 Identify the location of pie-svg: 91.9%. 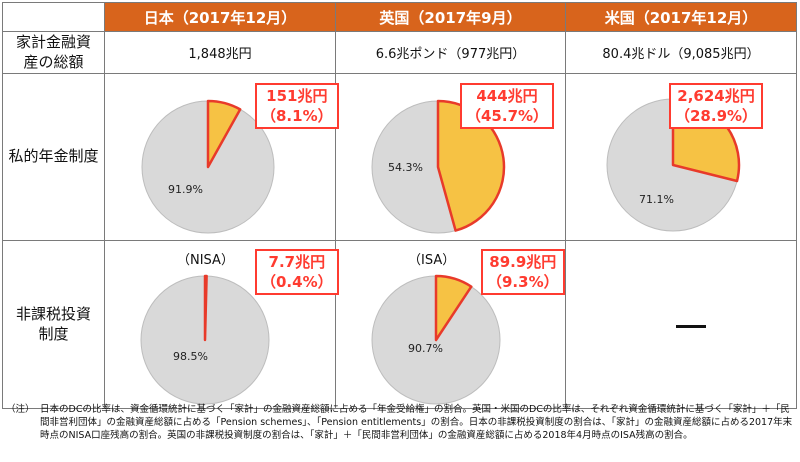
(208, 166).